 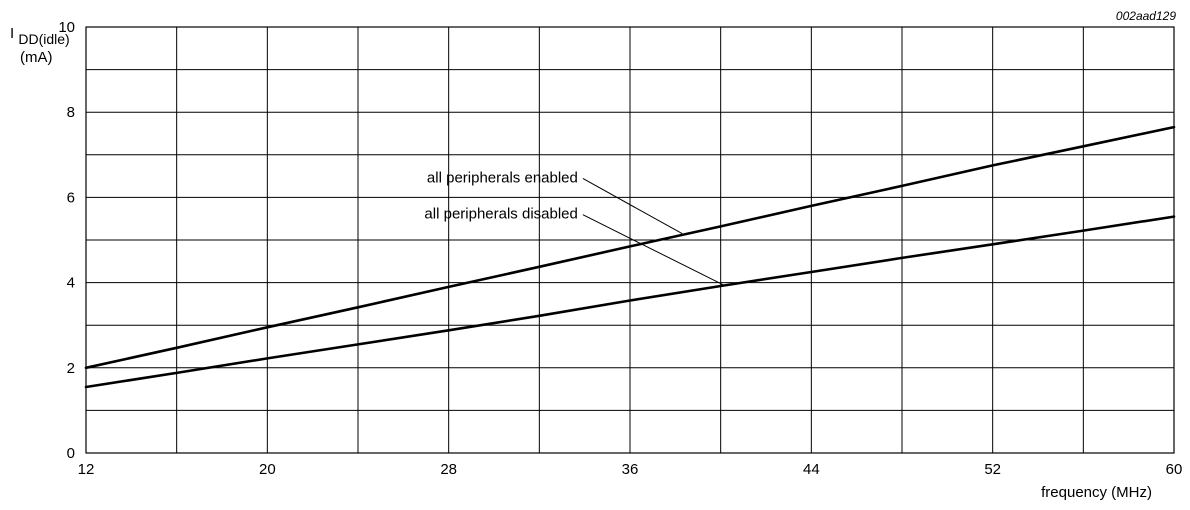 I want to click on x-tick-label: 52, so click(x=992, y=469).